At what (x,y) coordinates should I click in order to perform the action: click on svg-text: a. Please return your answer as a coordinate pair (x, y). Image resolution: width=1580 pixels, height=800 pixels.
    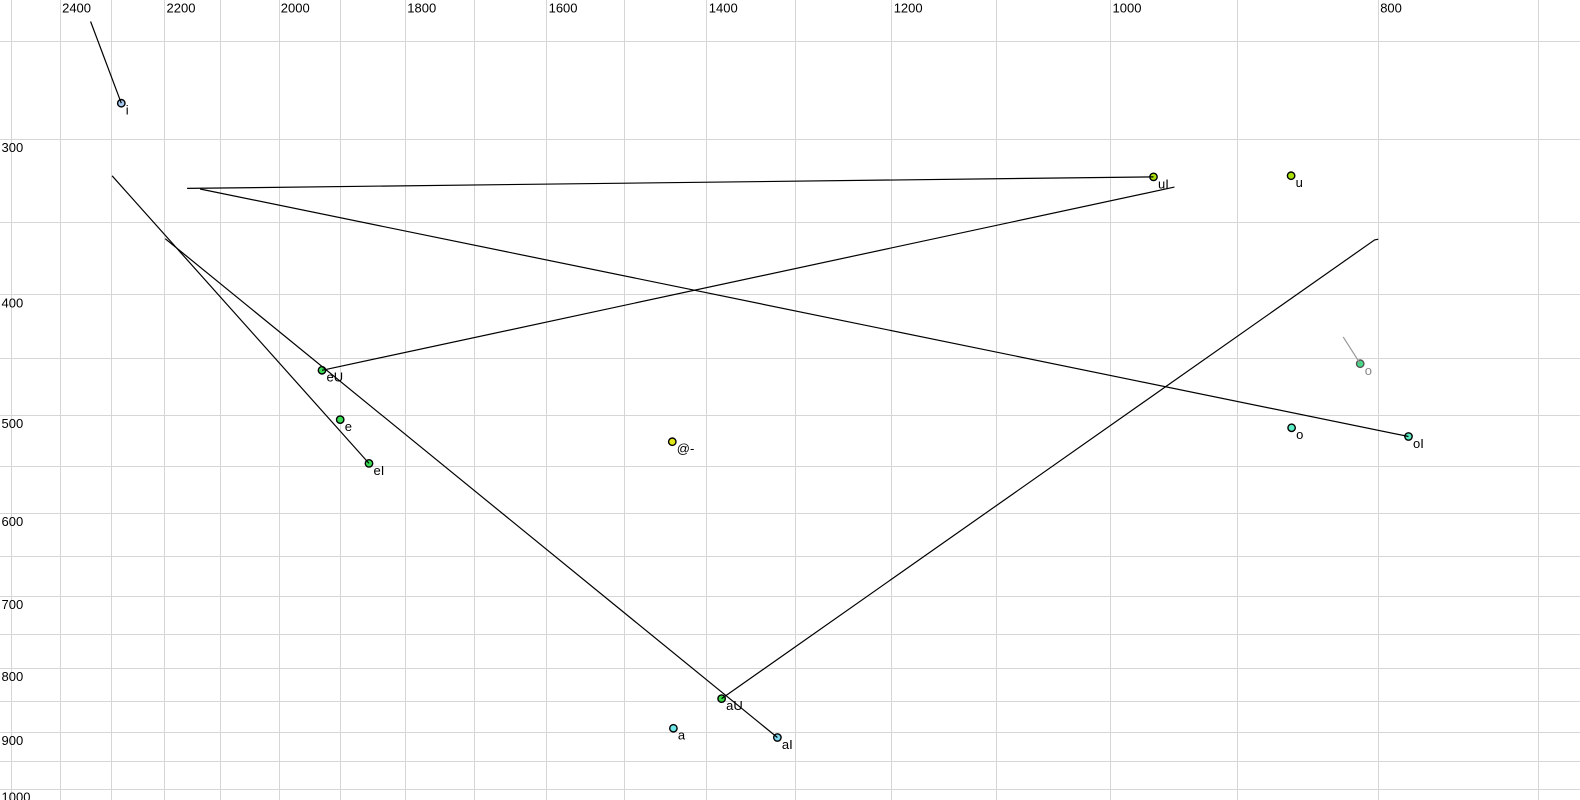
    Looking at the image, I should click on (682, 735).